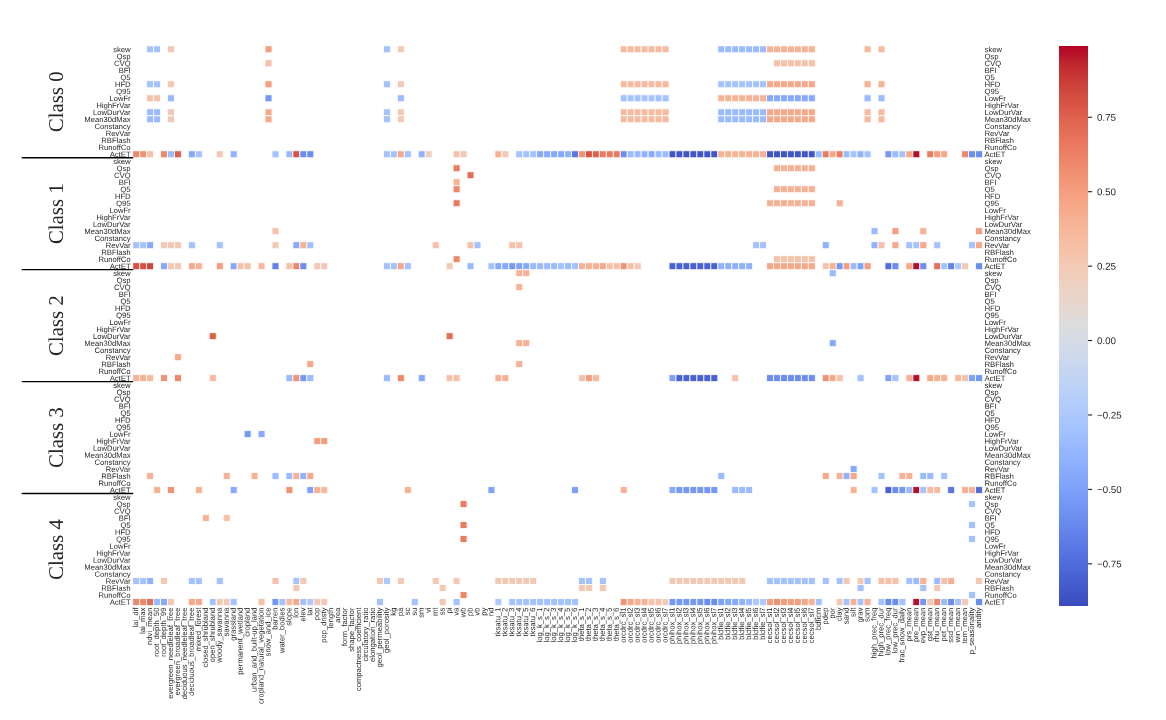 The height and width of the screenshot is (720, 1166). Describe the element at coordinates (1106, 266) in the screenshot. I see `color-bar-label: 0.25` at that location.